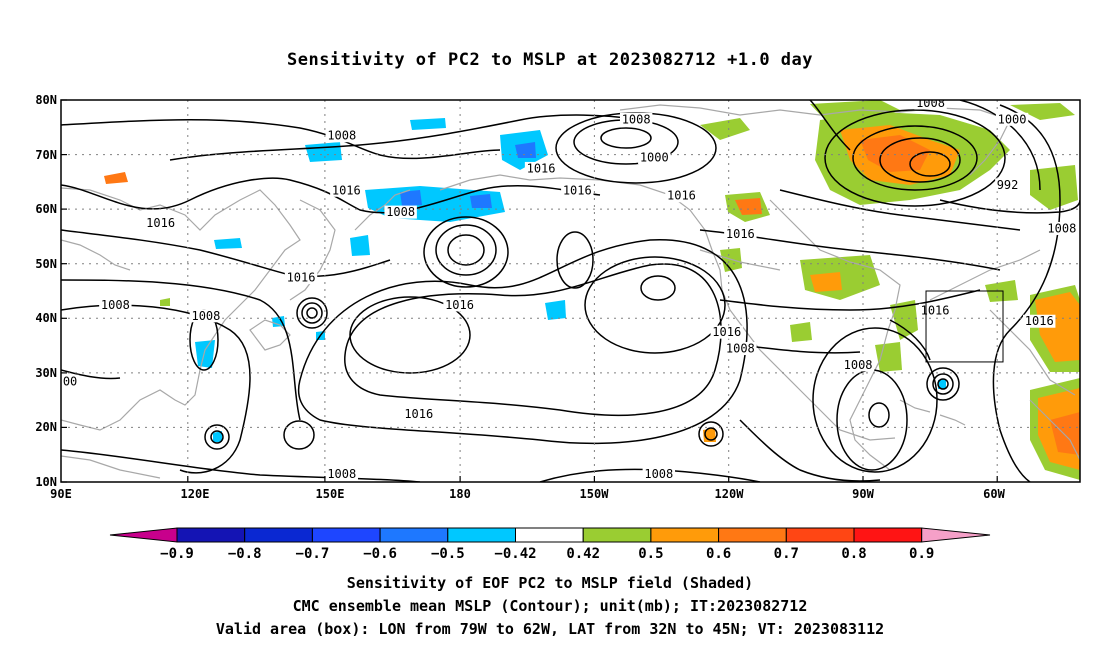  What do you see at coordinates (1008, 185) in the screenshot?
I see `contour-label: 992` at bounding box center [1008, 185].